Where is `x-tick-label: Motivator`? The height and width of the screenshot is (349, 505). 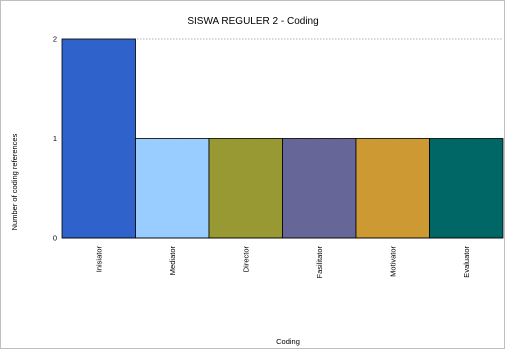 x-tick-label: Motivator is located at coordinates (392, 260).